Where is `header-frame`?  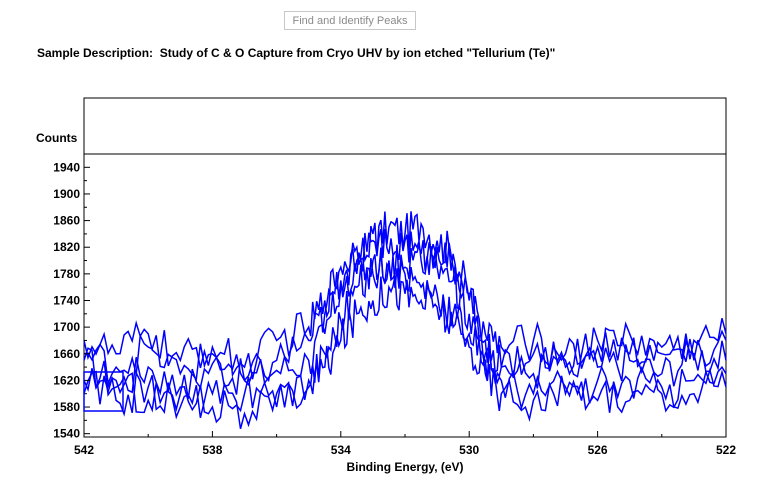 header-frame is located at coordinates (405, 126).